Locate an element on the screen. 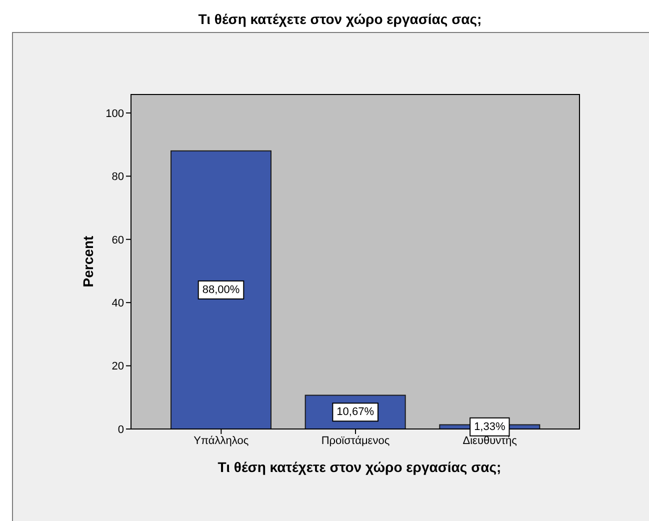 The image size is (649, 521). data-label: 10,67% is located at coordinates (355, 412).